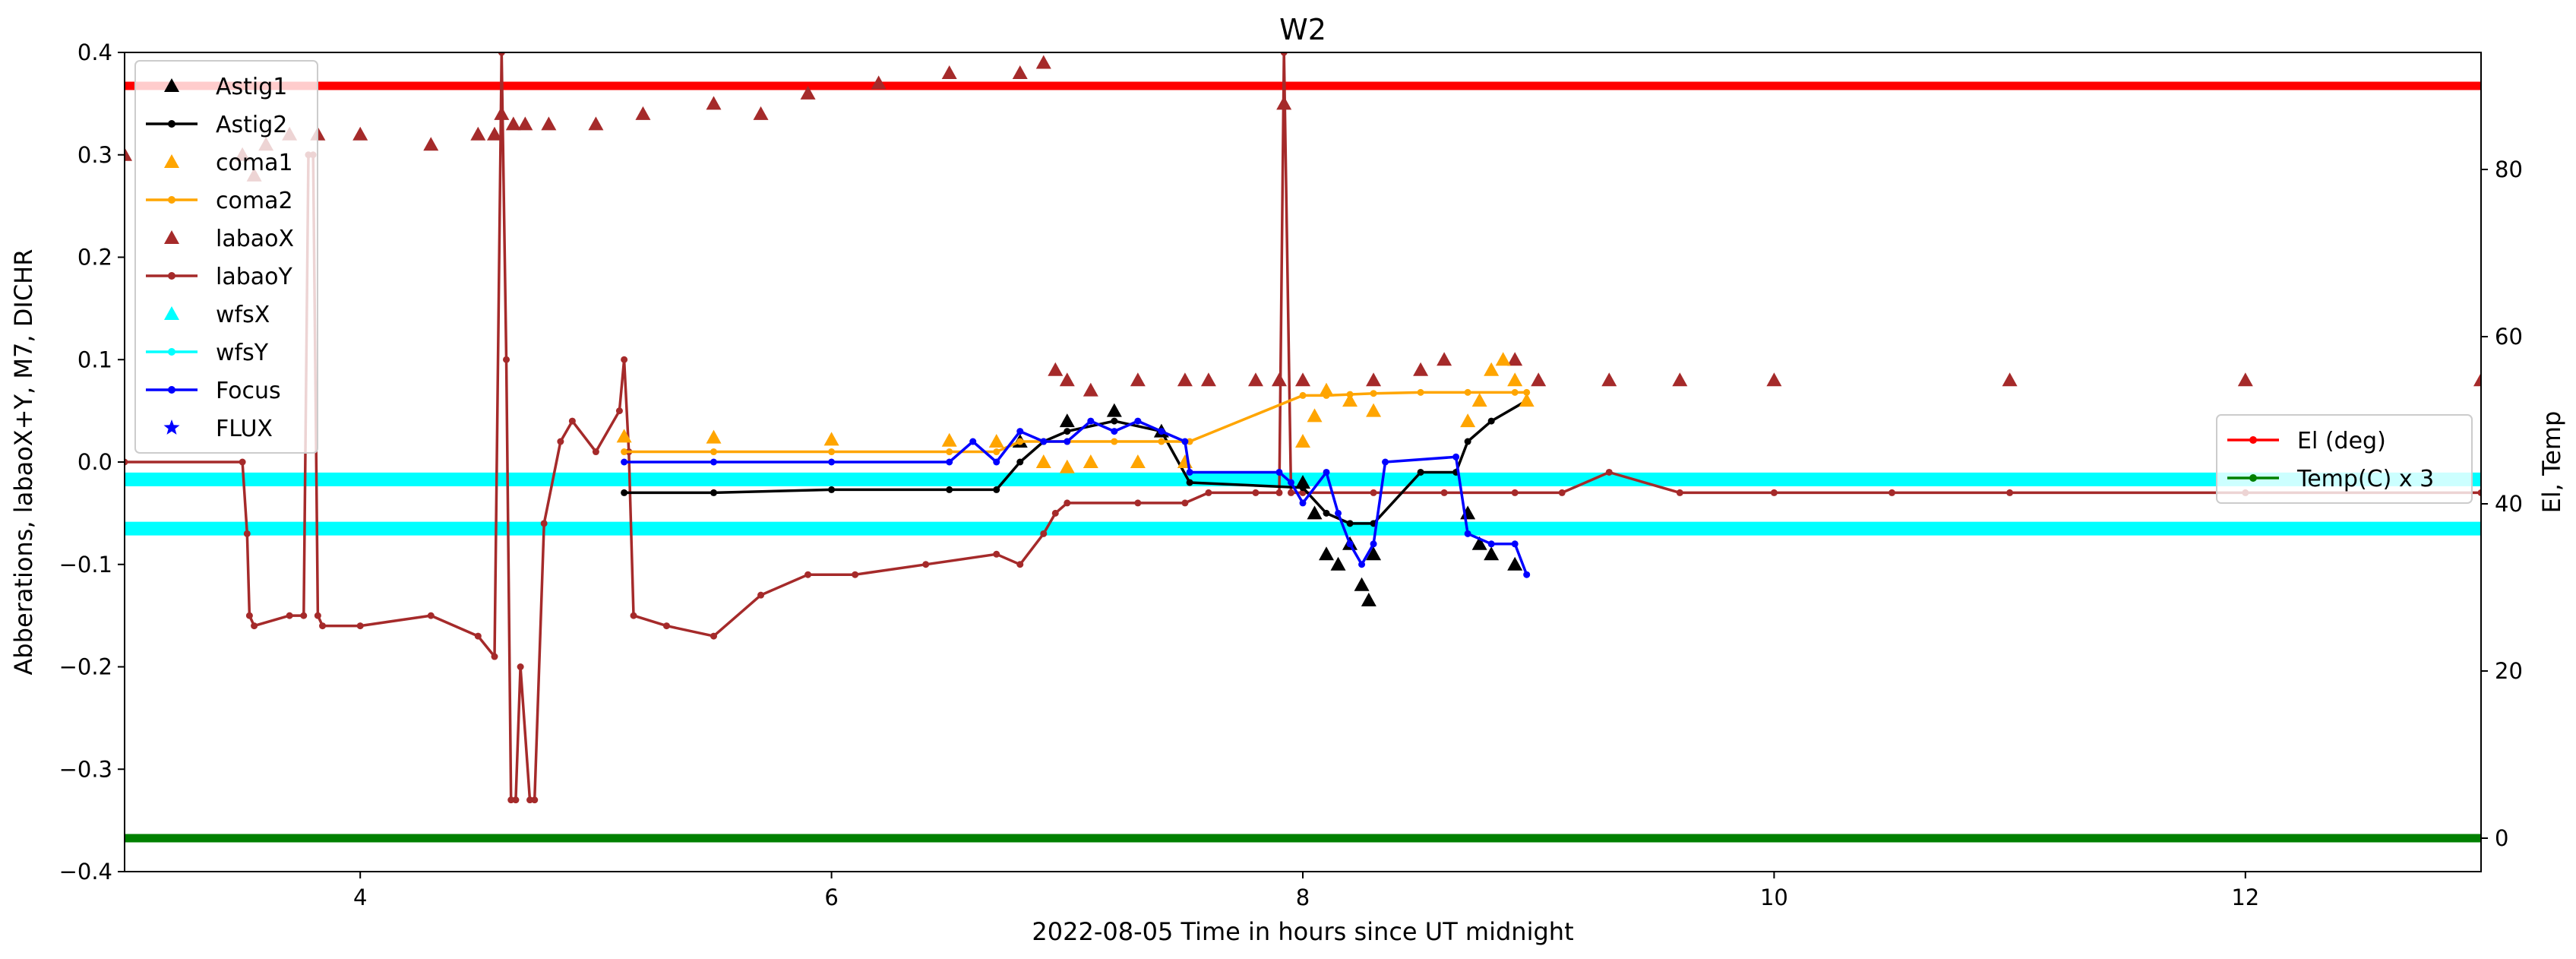  Describe the element at coordinates (2509, 504) in the screenshot. I see `y2-tick-label: 40` at that location.